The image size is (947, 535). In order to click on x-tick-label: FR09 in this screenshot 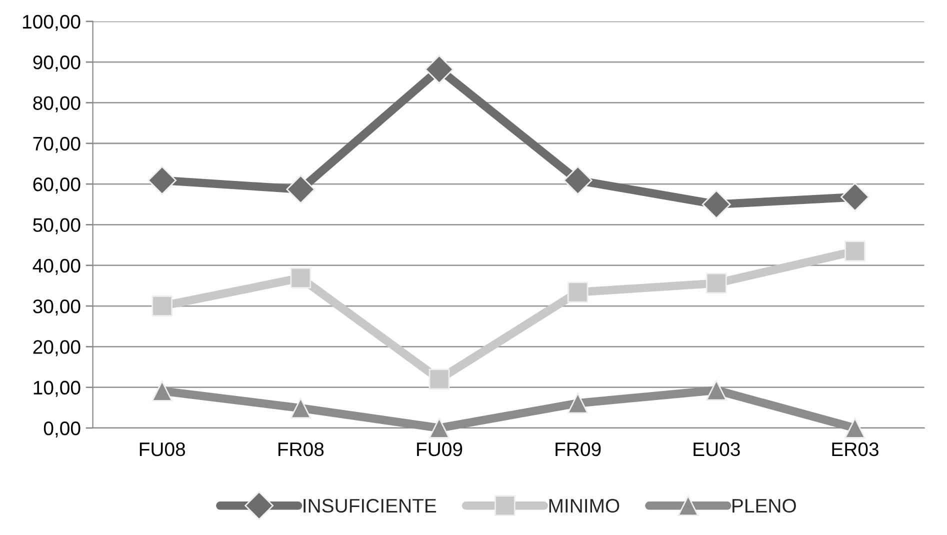, I will do `click(578, 449)`.